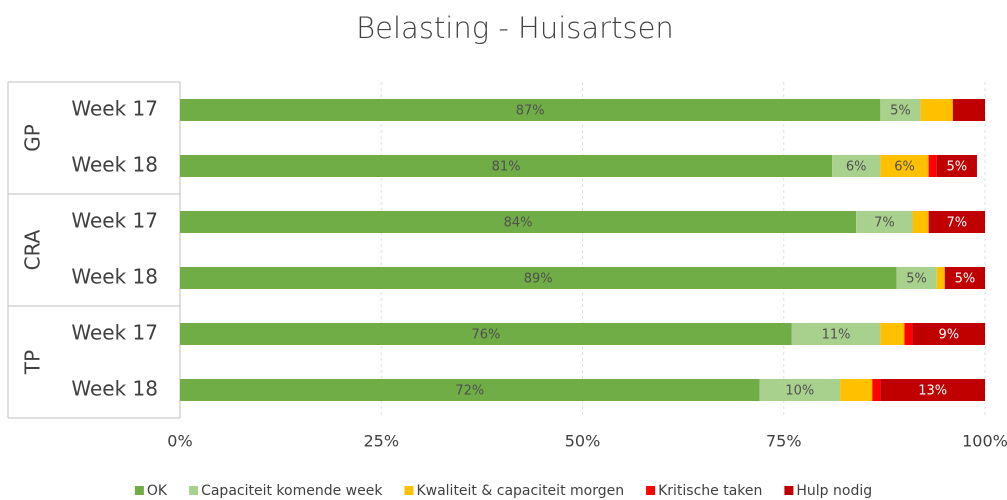  I want to click on legend-label: OK, so click(157, 491).